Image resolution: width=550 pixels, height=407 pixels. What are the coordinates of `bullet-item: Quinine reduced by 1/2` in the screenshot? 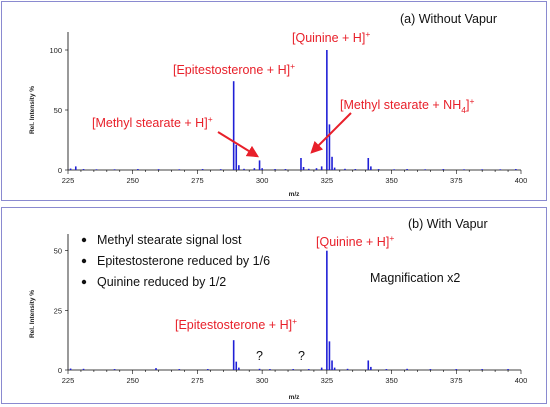 It's located at (161, 282).